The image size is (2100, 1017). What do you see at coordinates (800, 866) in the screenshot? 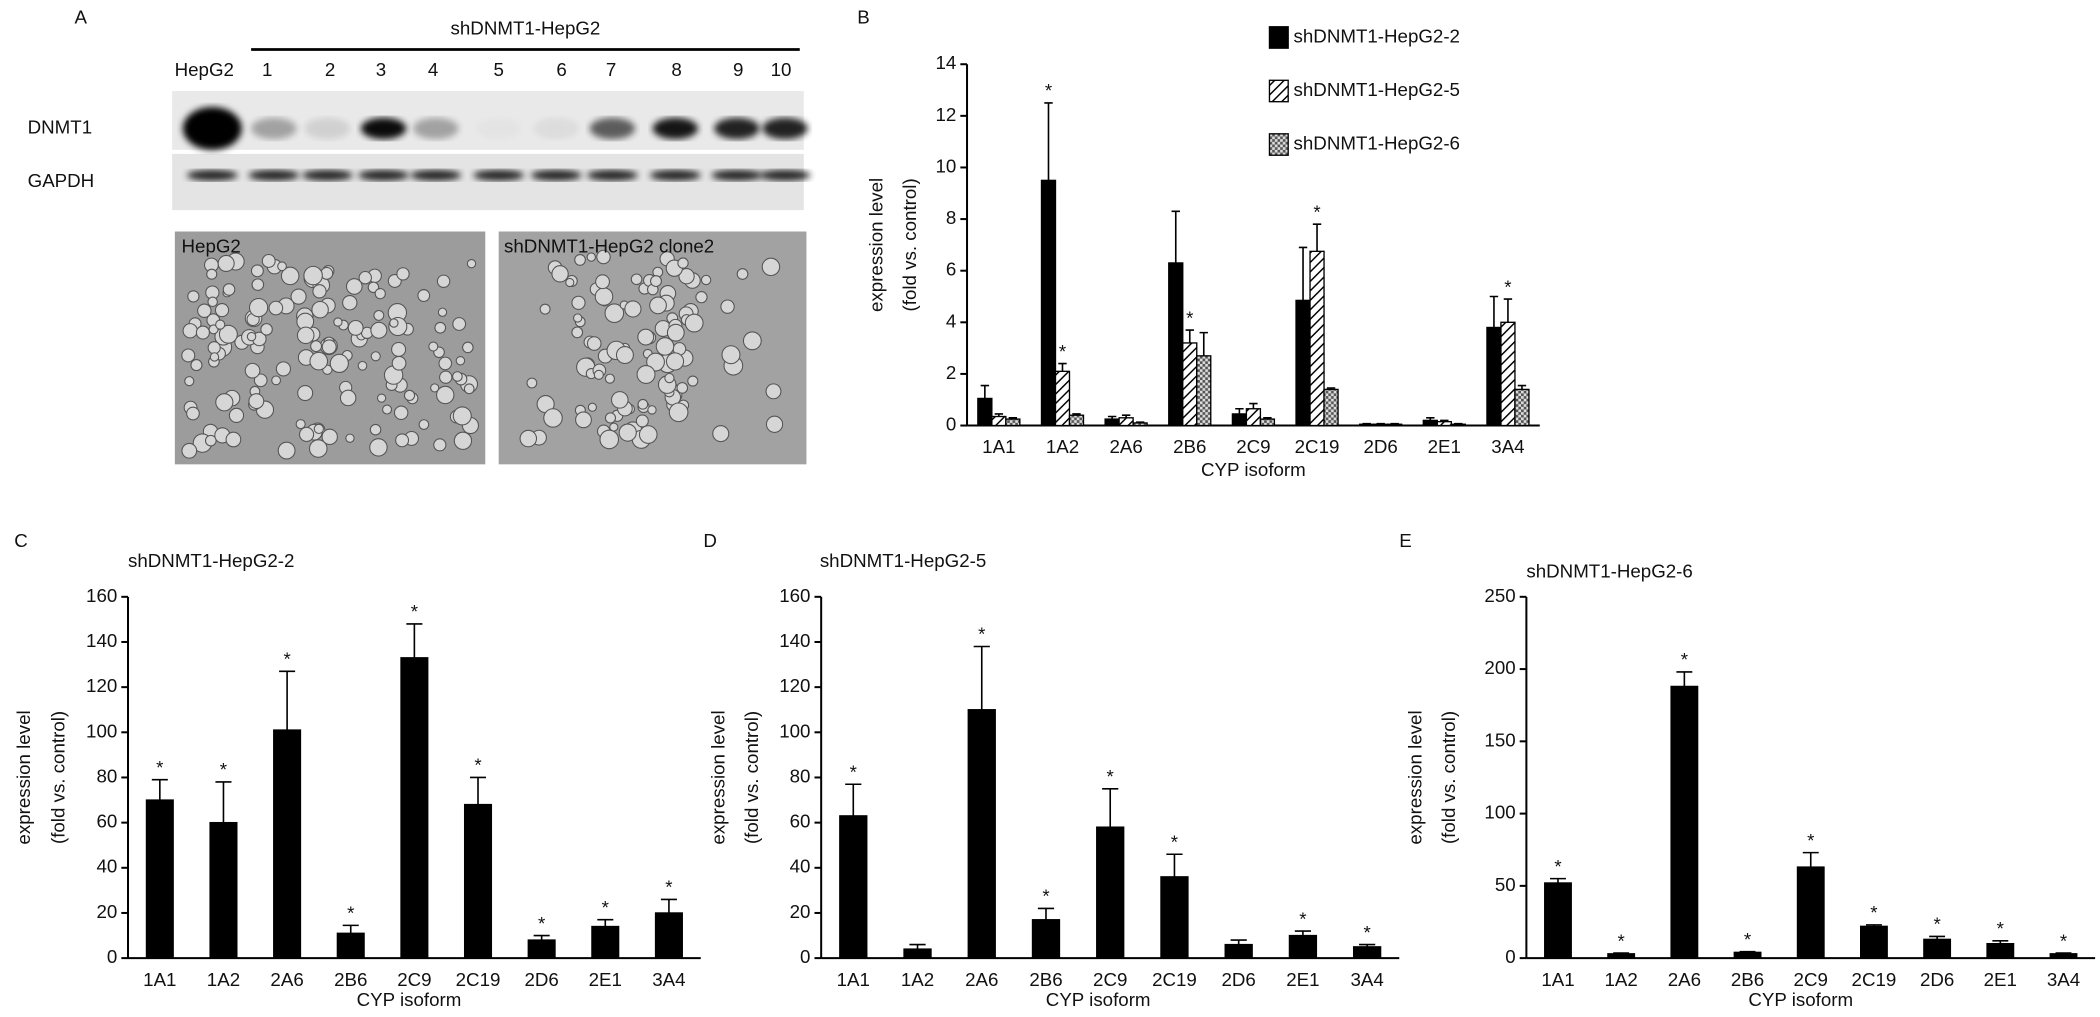
I see `y-tick-label: 40` at bounding box center [800, 866].